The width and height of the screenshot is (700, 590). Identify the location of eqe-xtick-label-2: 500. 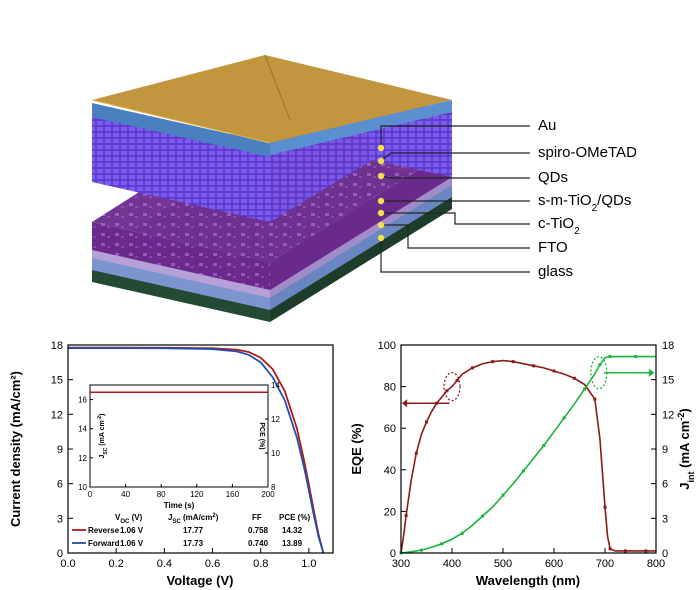
(503, 564).